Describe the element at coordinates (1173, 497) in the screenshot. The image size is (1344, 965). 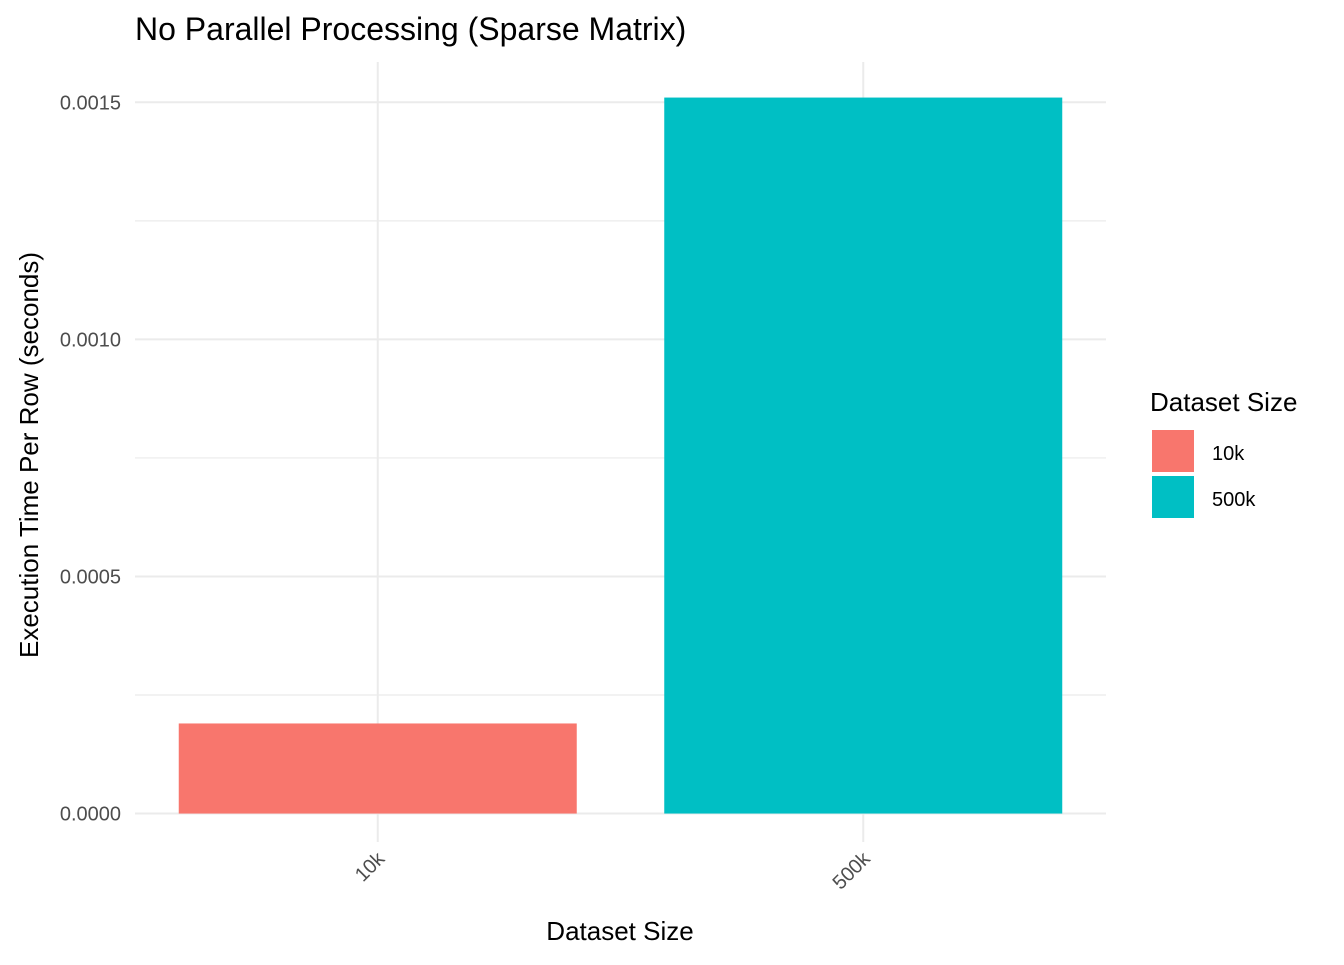
I see `legend-key-500k` at that location.